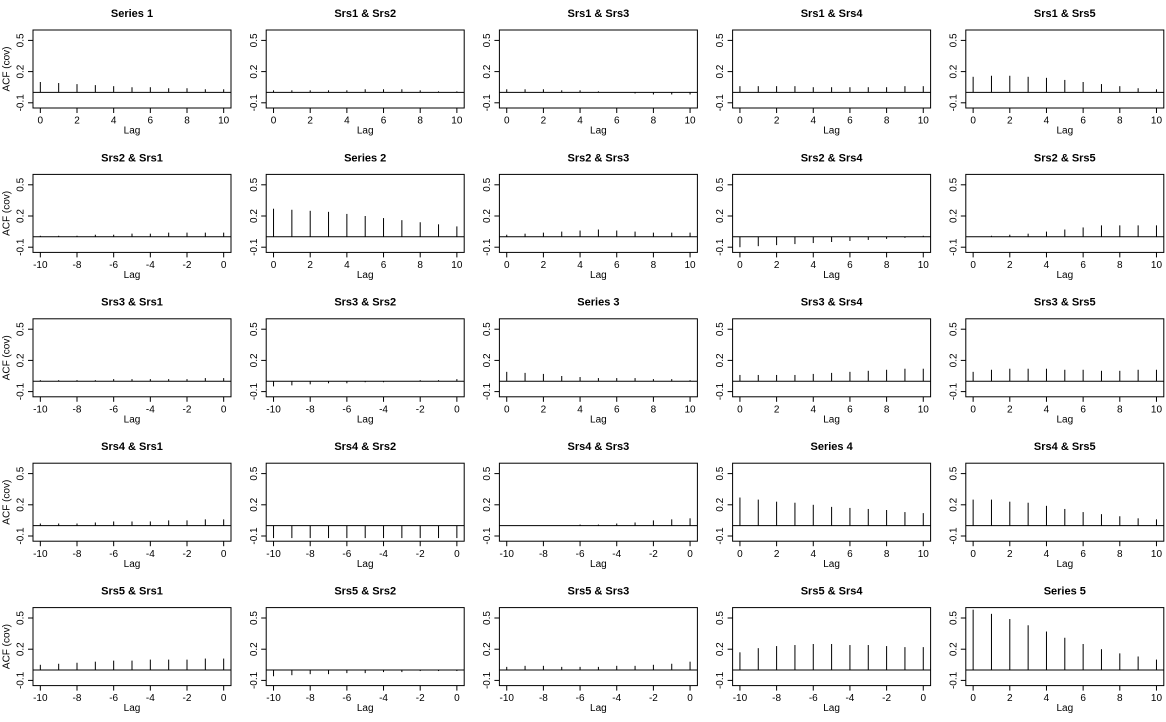  I want to click on panel-title: Srs3 & Srs5, so click(1065, 303).